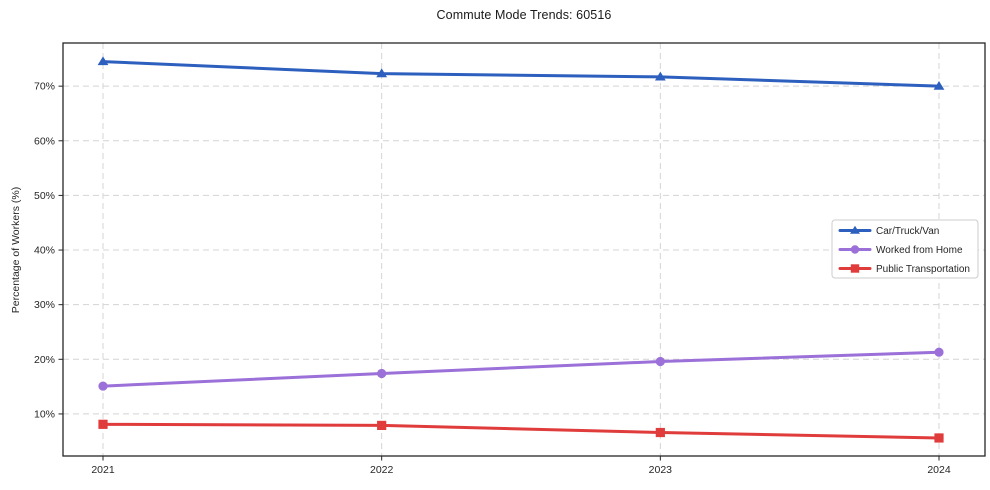  Describe the element at coordinates (907, 231) in the screenshot. I see `legend-label: Car/Truck/Van` at that location.